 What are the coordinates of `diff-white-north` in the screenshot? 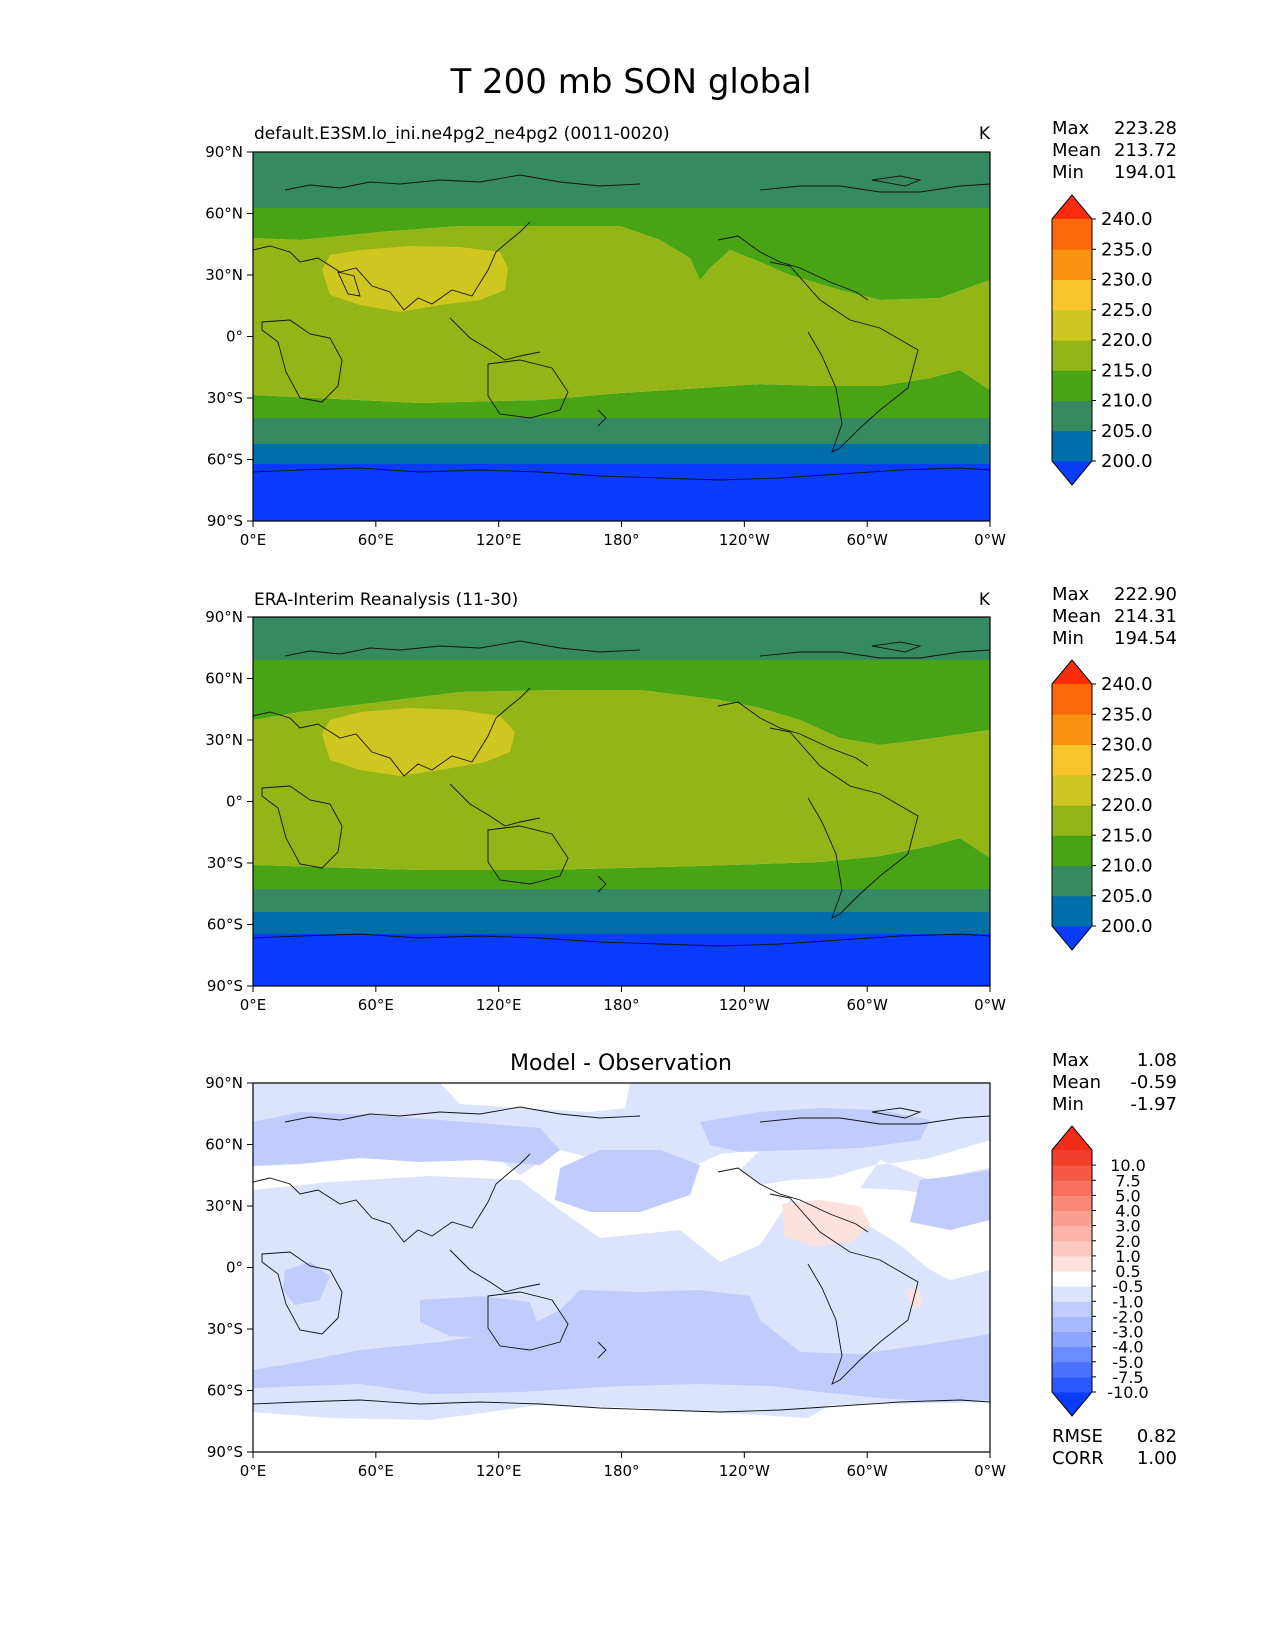 It's located at (535, 1097).